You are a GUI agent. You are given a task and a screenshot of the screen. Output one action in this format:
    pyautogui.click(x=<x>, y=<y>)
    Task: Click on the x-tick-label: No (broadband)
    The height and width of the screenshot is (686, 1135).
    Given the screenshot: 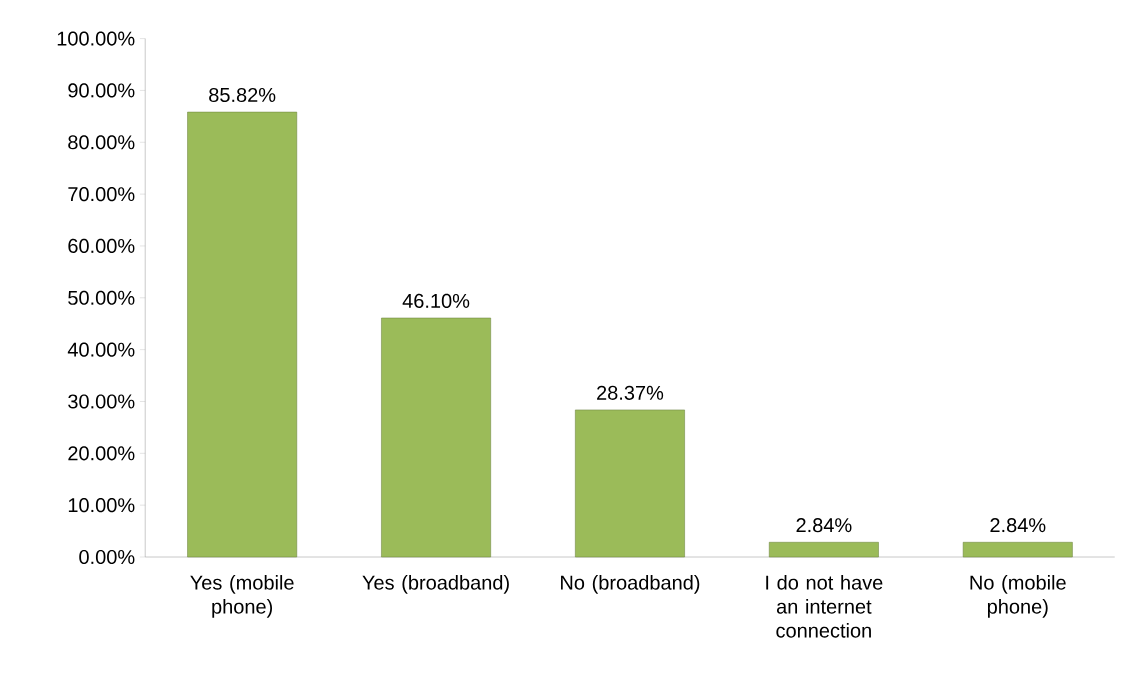 What is the action you would take?
    pyautogui.click(x=630, y=584)
    